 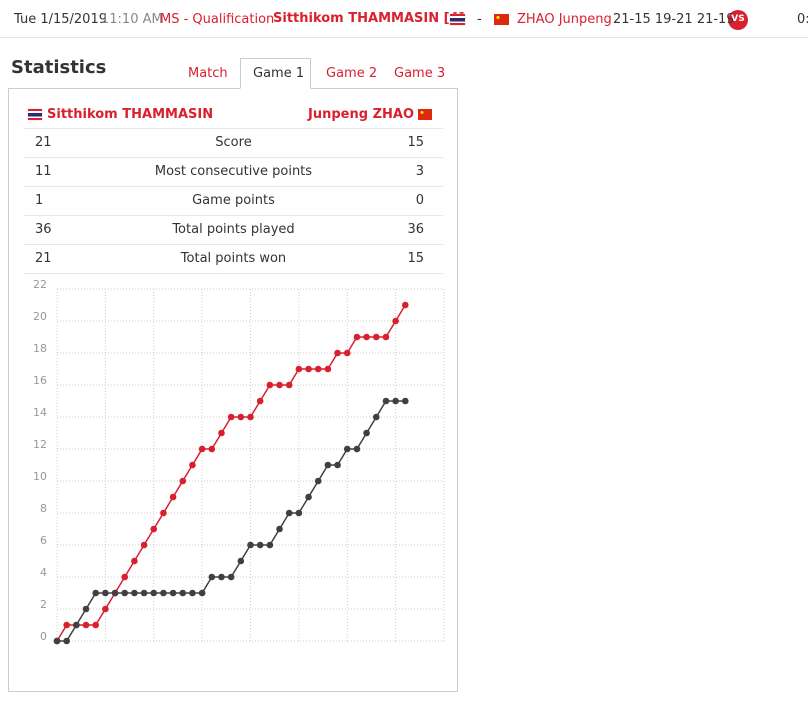 What do you see at coordinates (39, 200) in the screenshot?
I see `left-value: 1` at bounding box center [39, 200].